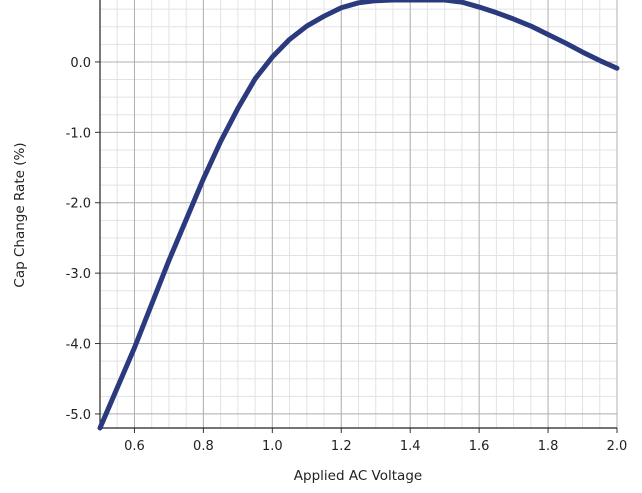 This screenshot has height=493, width=642. What do you see at coordinates (80, 63) in the screenshot?
I see `y-tick-label: 0.0` at bounding box center [80, 63].